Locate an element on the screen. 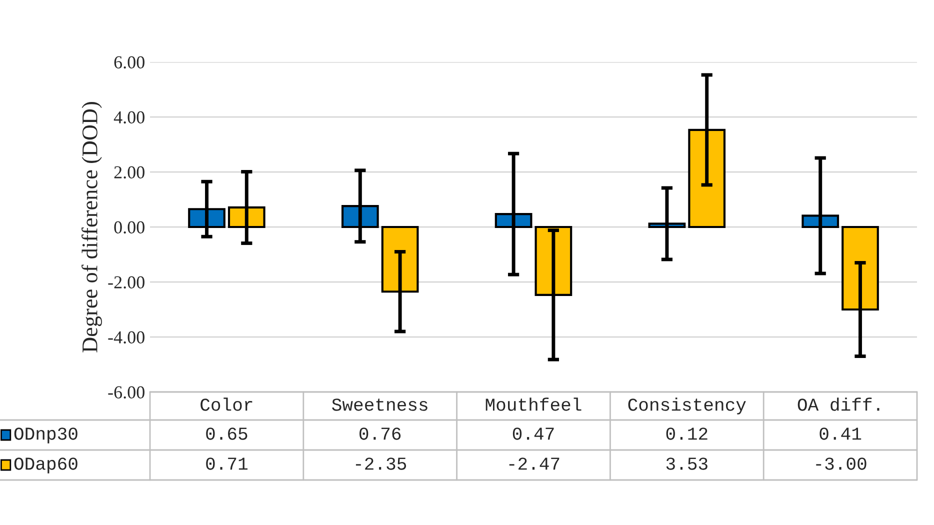 This screenshot has width=934, height=525. legend-label: ODap60 is located at coordinates (46, 466).